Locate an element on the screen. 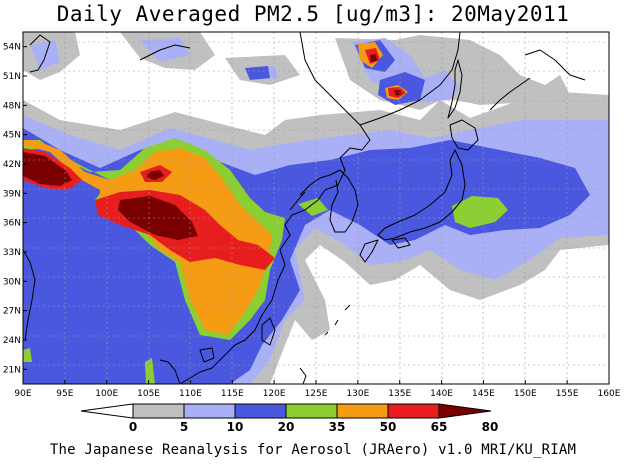 Image resolution: width=626 pixels, height=466 pixels. colorbar-label: 80 is located at coordinates (490, 427).